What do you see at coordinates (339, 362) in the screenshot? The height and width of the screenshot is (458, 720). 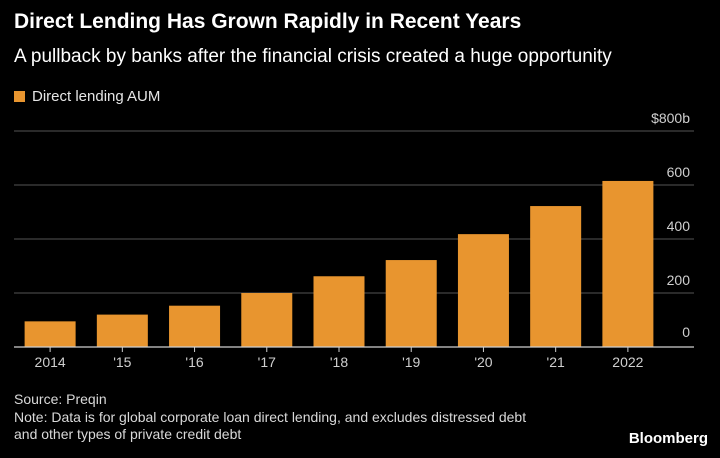 I see `x-tick-label: '18` at bounding box center [339, 362].